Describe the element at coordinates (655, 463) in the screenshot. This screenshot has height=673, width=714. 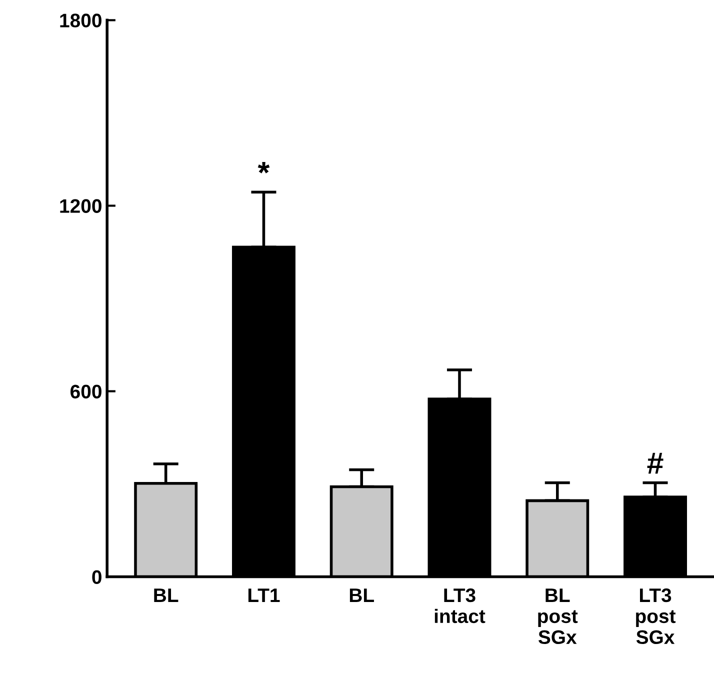
I see `annotation: #` at that location.